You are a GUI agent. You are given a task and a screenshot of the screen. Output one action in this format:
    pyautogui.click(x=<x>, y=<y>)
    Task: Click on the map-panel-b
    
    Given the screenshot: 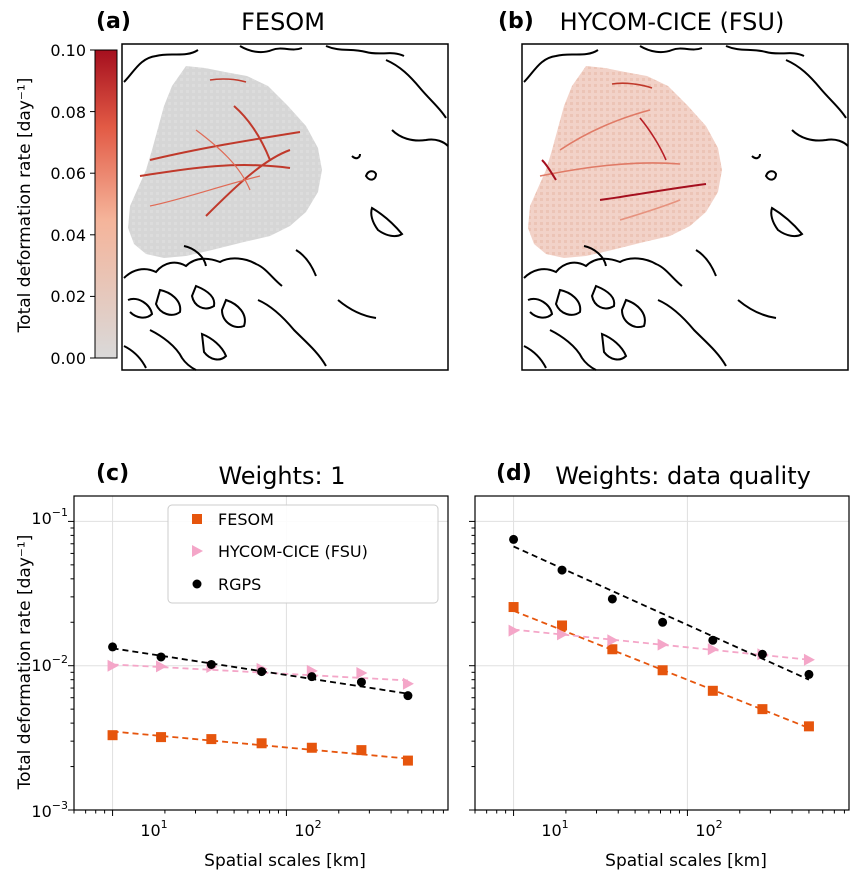 What is the action you would take?
    pyautogui.click(x=685, y=207)
    